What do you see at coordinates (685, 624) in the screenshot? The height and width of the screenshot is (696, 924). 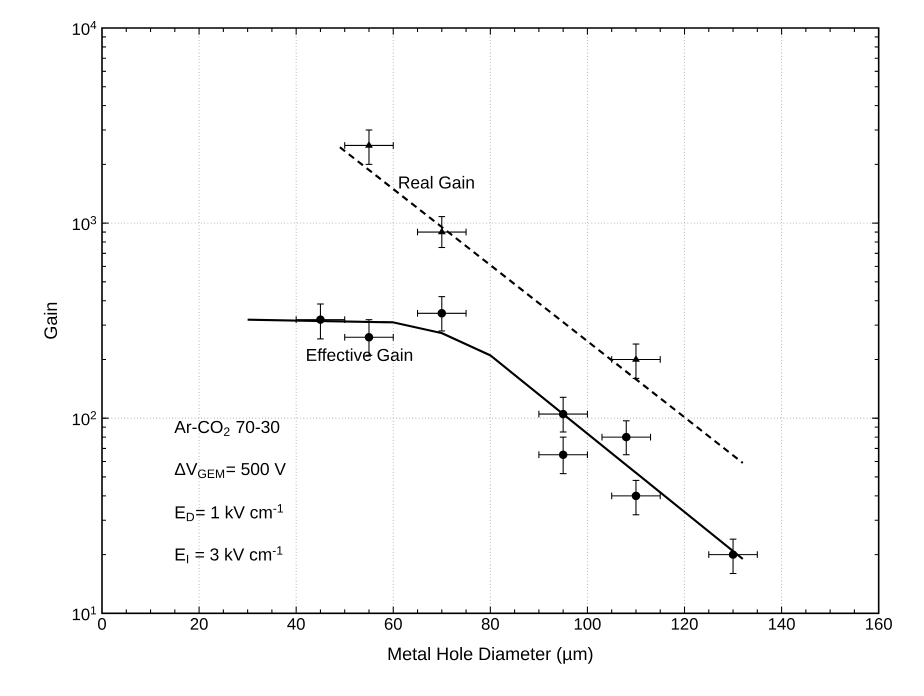 I see `x-tick-label: 120` at bounding box center [685, 624].